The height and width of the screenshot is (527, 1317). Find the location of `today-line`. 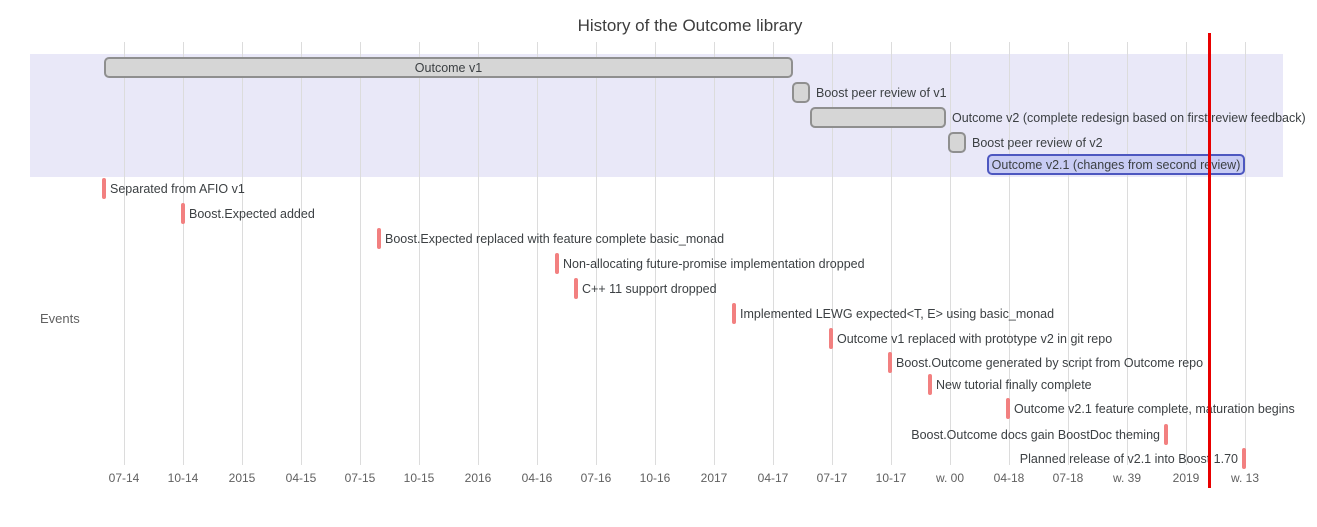

today-line is located at coordinates (1209, 260).